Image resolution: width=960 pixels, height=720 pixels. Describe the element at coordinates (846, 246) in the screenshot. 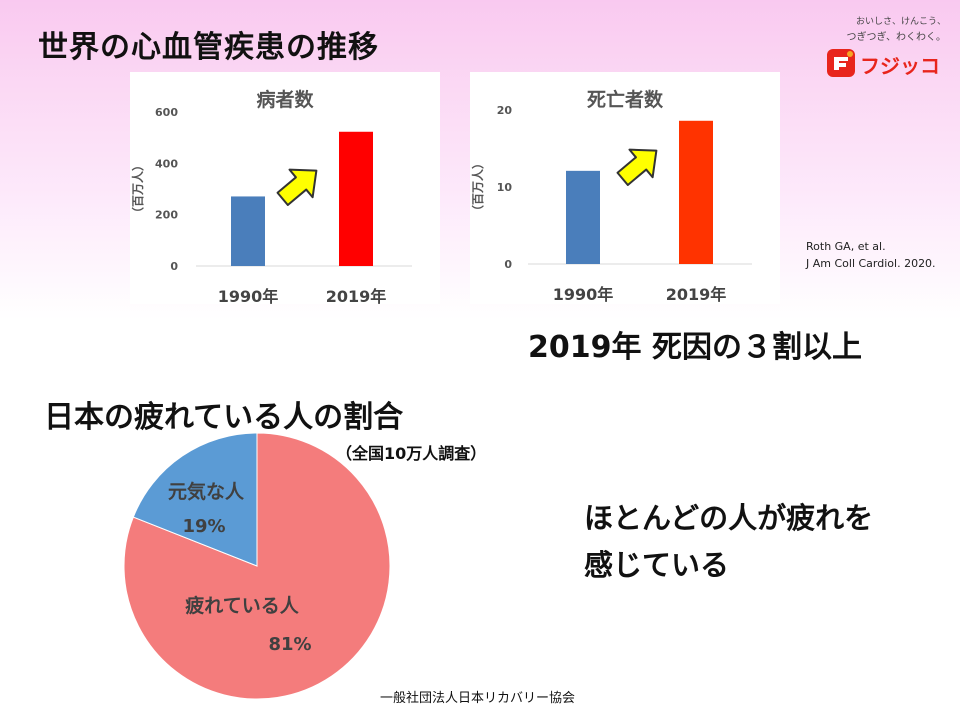

I see `citation-line1: Roth GA, et al.` at that location.